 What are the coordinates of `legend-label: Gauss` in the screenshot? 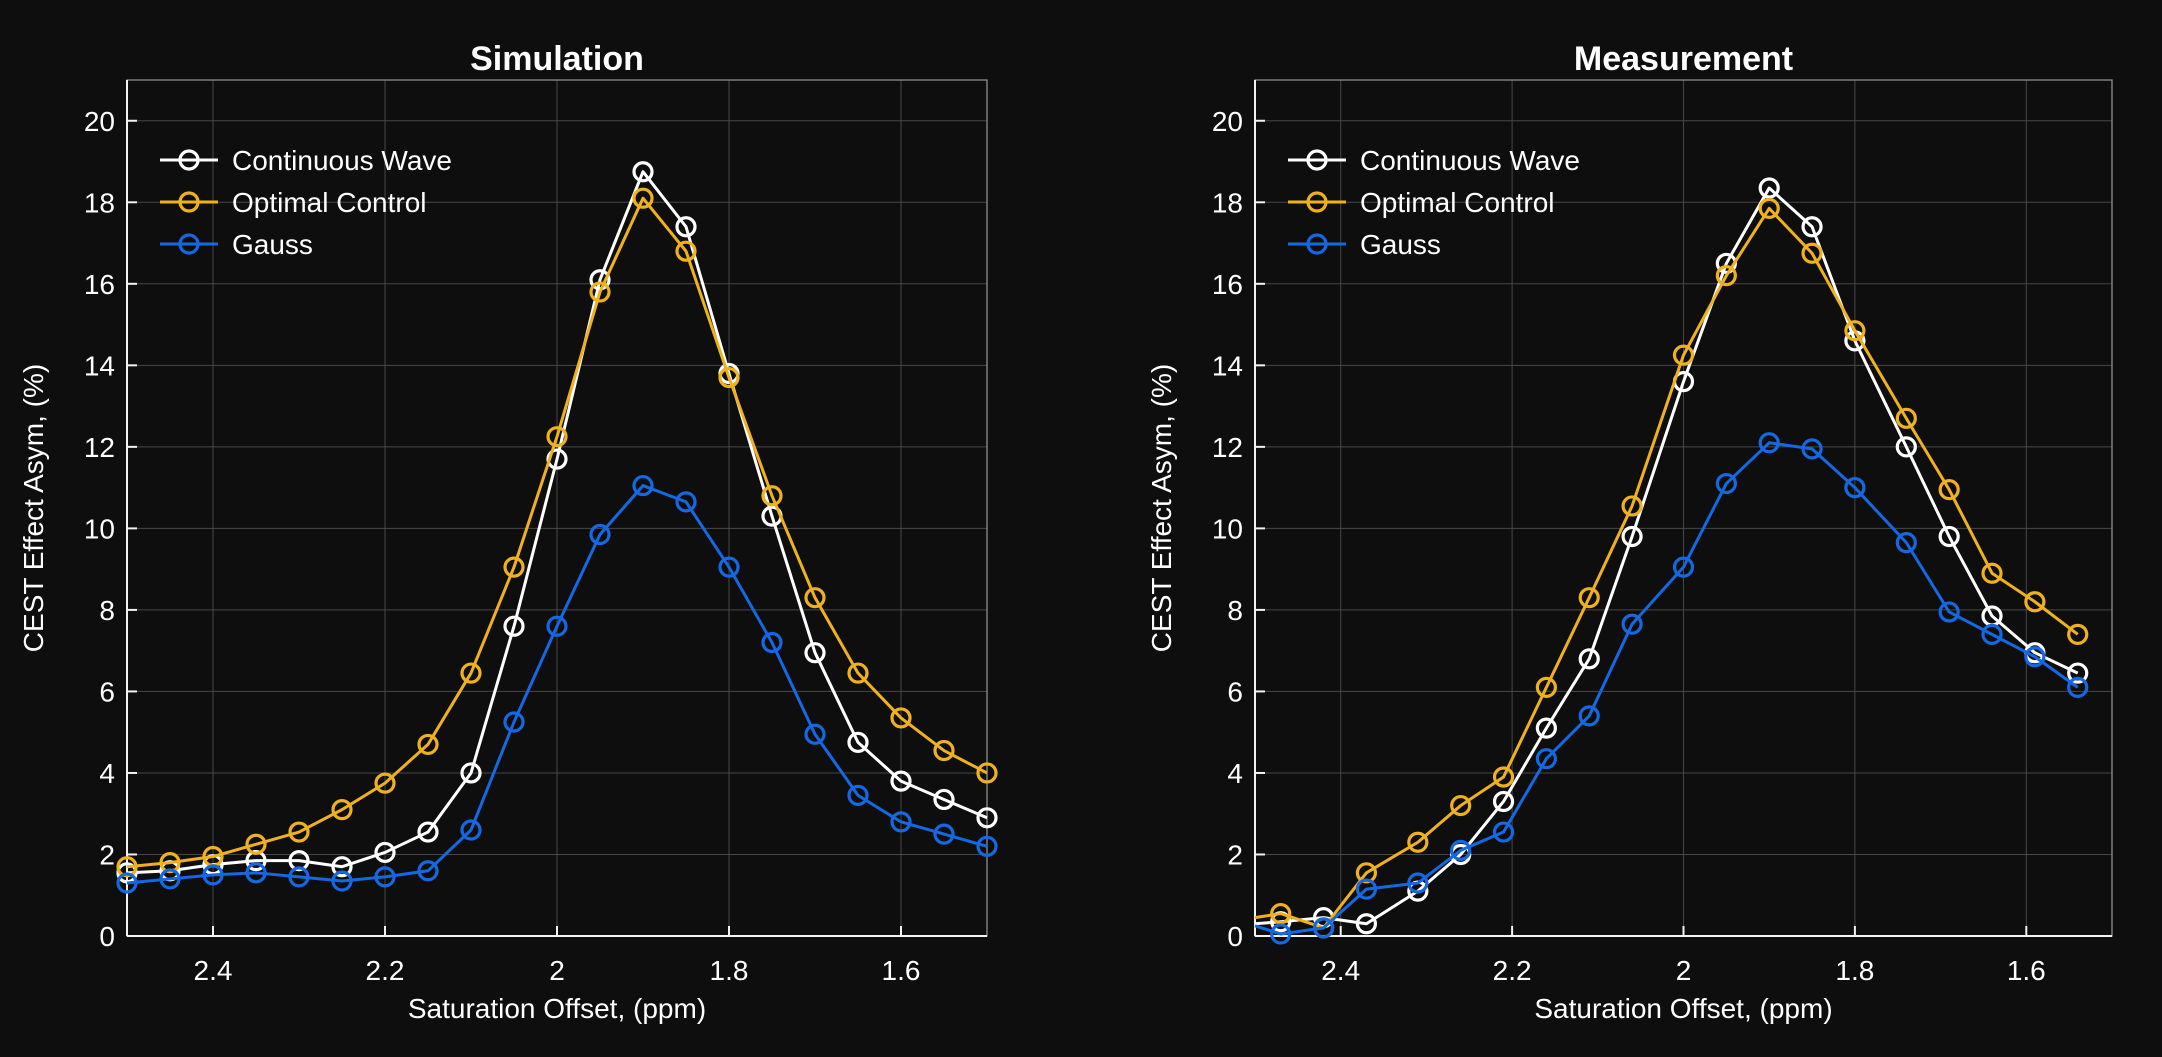 It's located at (272, 244).